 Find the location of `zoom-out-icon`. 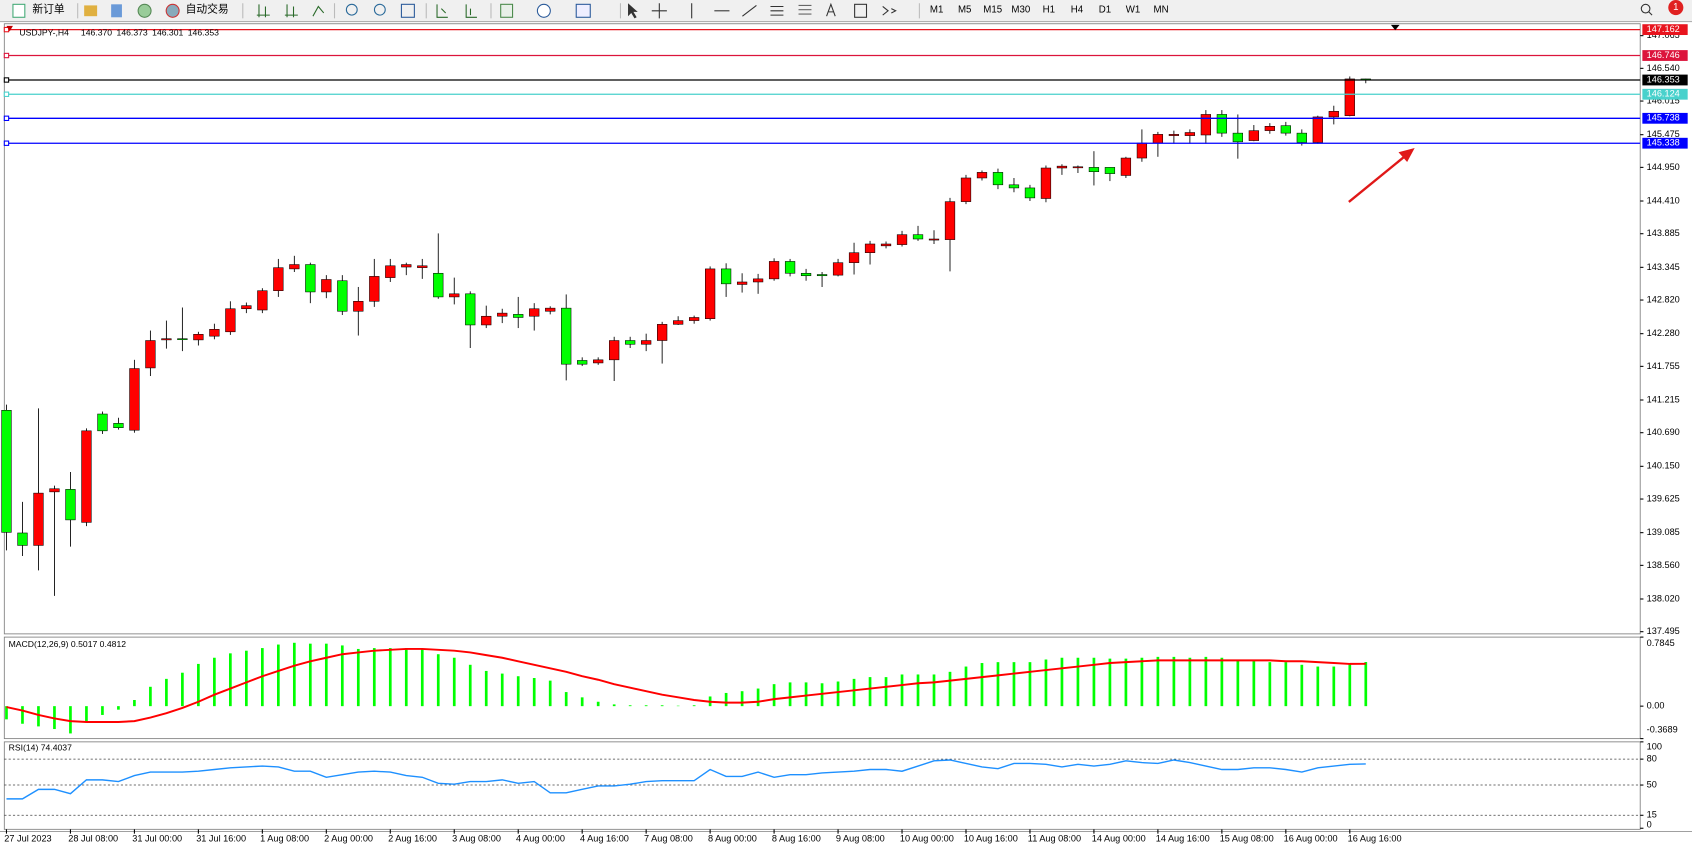

zoom-out-icon is located at coordinates (379, 9).